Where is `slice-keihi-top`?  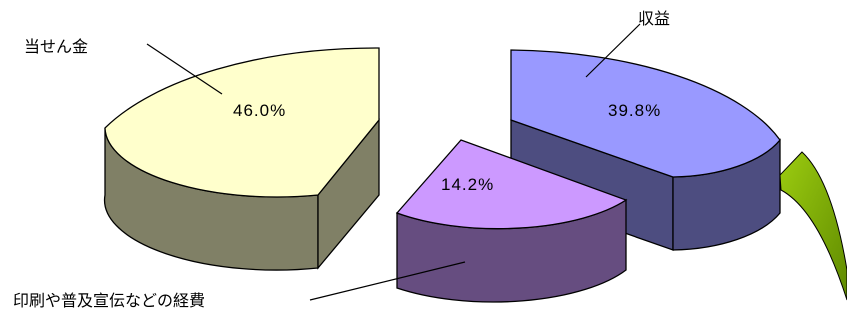
slice-keihi-top is located at coordinates (511, 184).